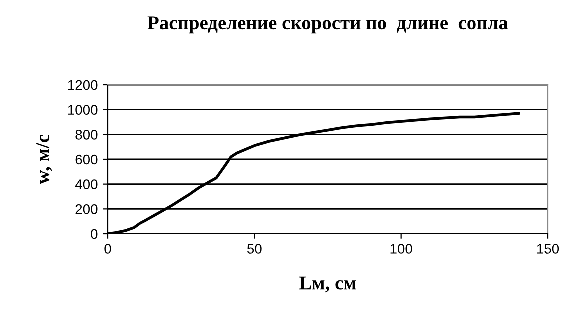 Image resolution: width=580 pixels, height=331 pixels. What do you see at coordinates (328, 25) in the screenshot?
I see `chart-title: Распределение скорости по длине сопла` at bounding box center [328, 25].